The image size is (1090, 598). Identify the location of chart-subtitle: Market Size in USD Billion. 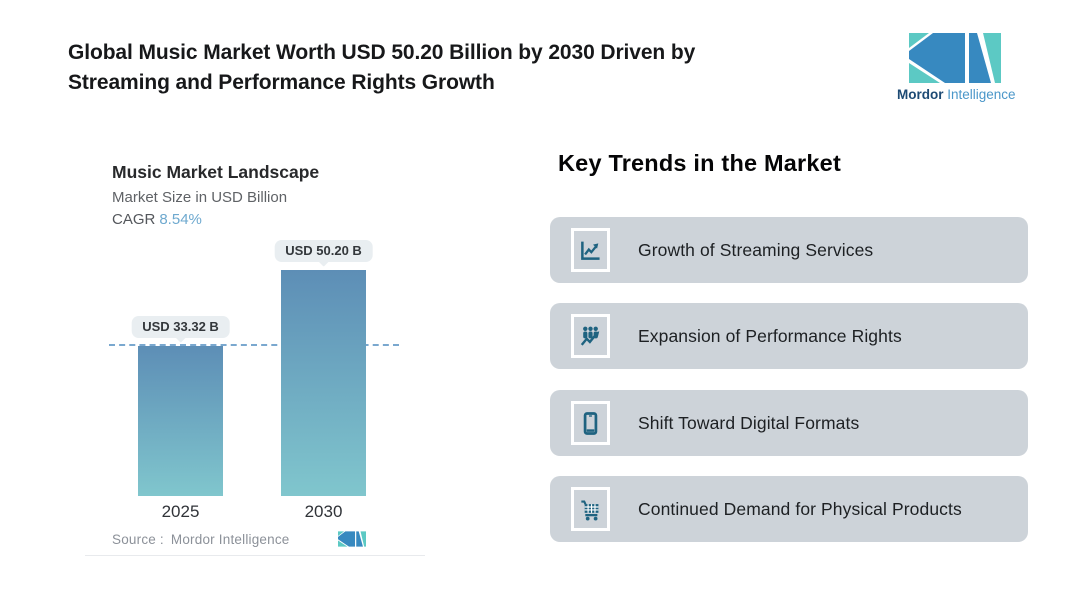
(200, 197).